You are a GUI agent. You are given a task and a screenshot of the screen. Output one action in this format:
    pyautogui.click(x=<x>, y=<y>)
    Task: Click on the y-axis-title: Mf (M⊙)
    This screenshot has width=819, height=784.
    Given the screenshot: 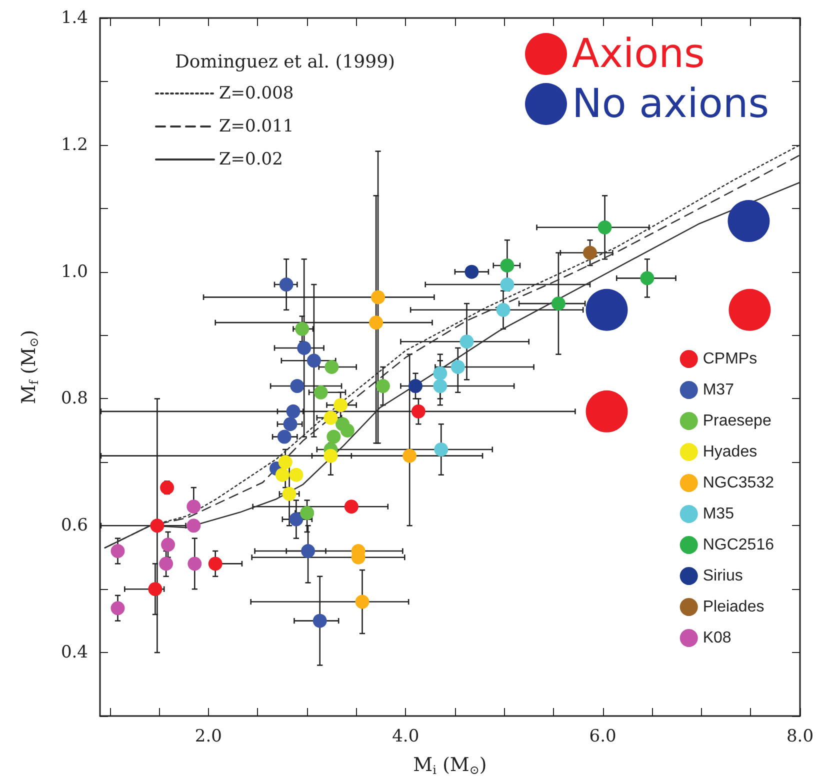 What is the action you would take?
    pyautogui.click(x=29, y=367)
    